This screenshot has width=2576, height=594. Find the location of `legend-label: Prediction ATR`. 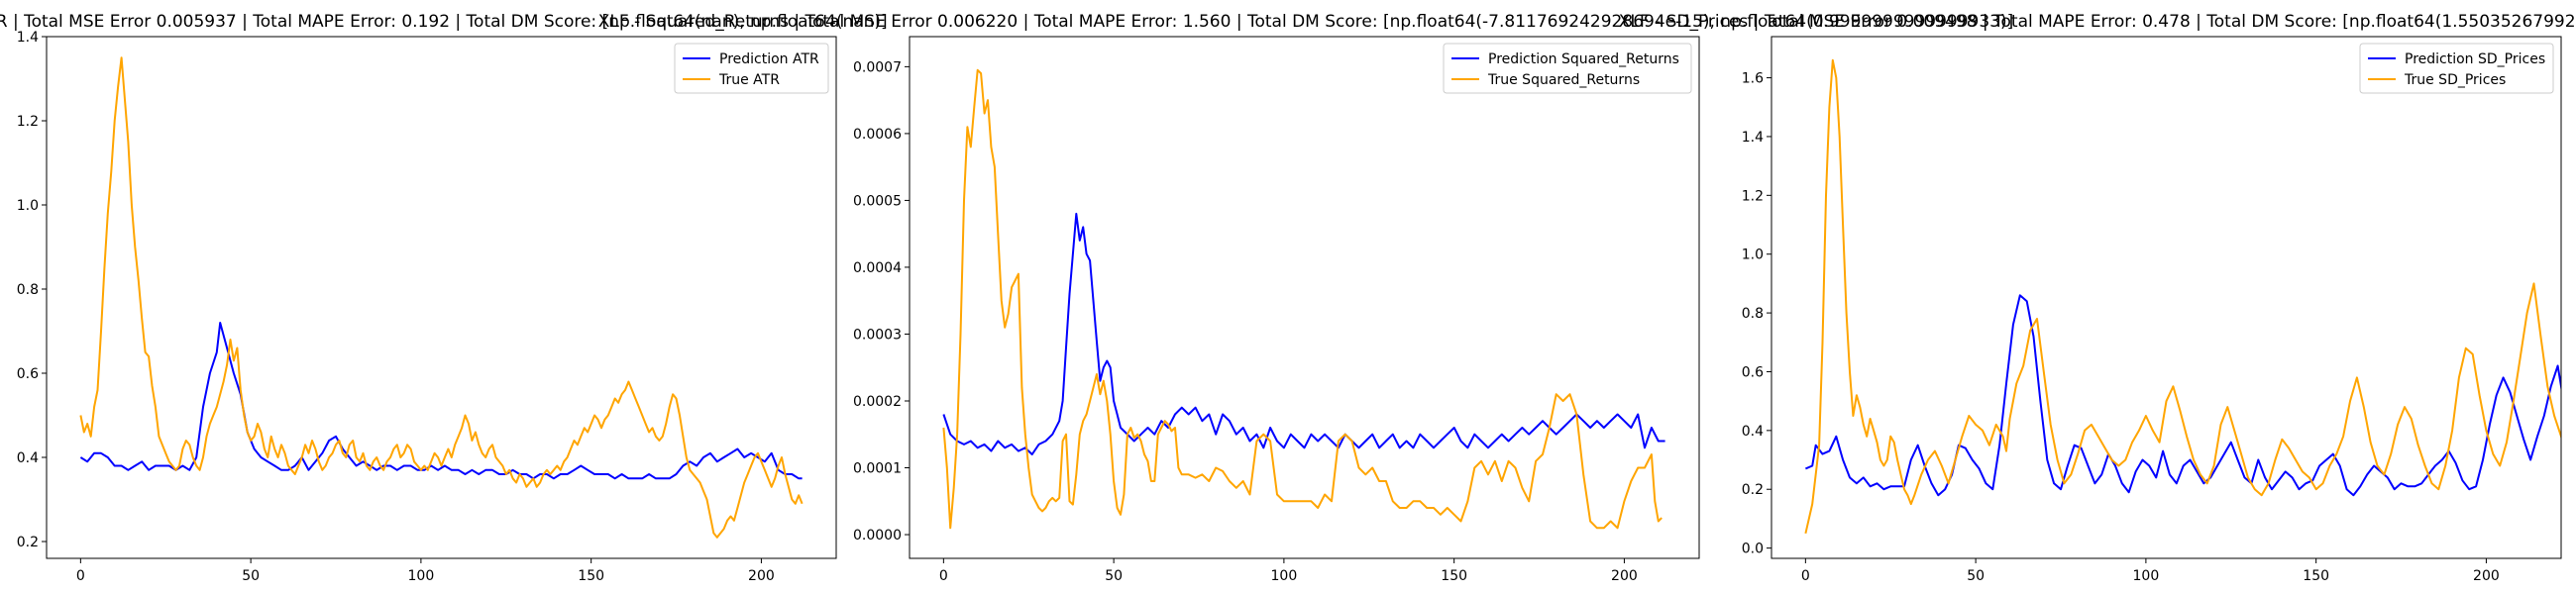

legend-label: Prediction ATR is located at coordinates (769, 59).